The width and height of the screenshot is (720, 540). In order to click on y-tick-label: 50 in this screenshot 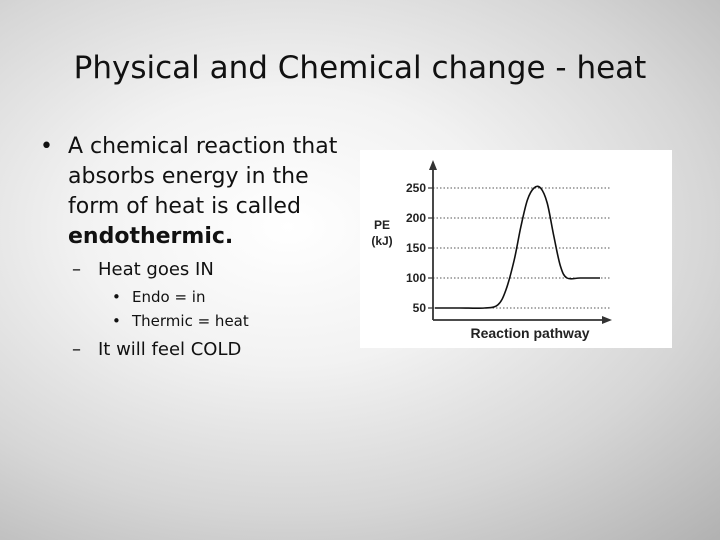, I will do `click(420, 308)`.